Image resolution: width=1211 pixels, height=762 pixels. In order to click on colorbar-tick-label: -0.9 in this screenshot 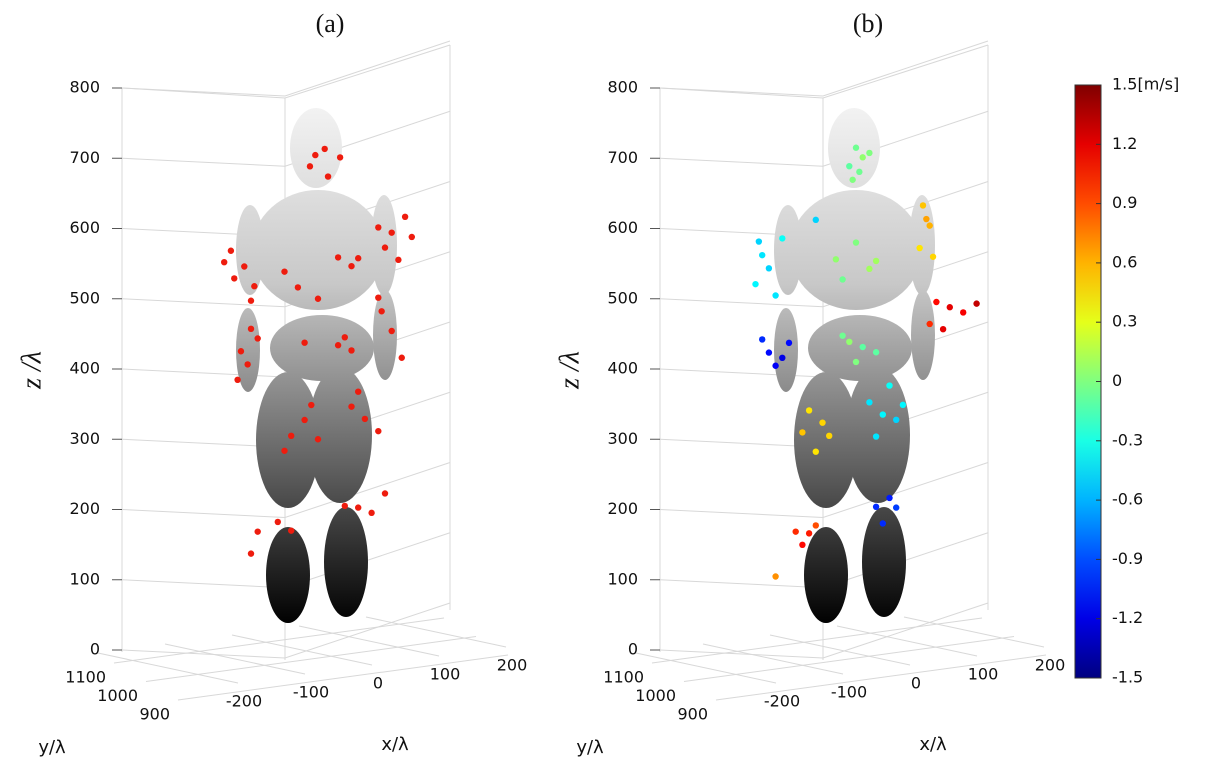, I will do `click(1127, 558)`.